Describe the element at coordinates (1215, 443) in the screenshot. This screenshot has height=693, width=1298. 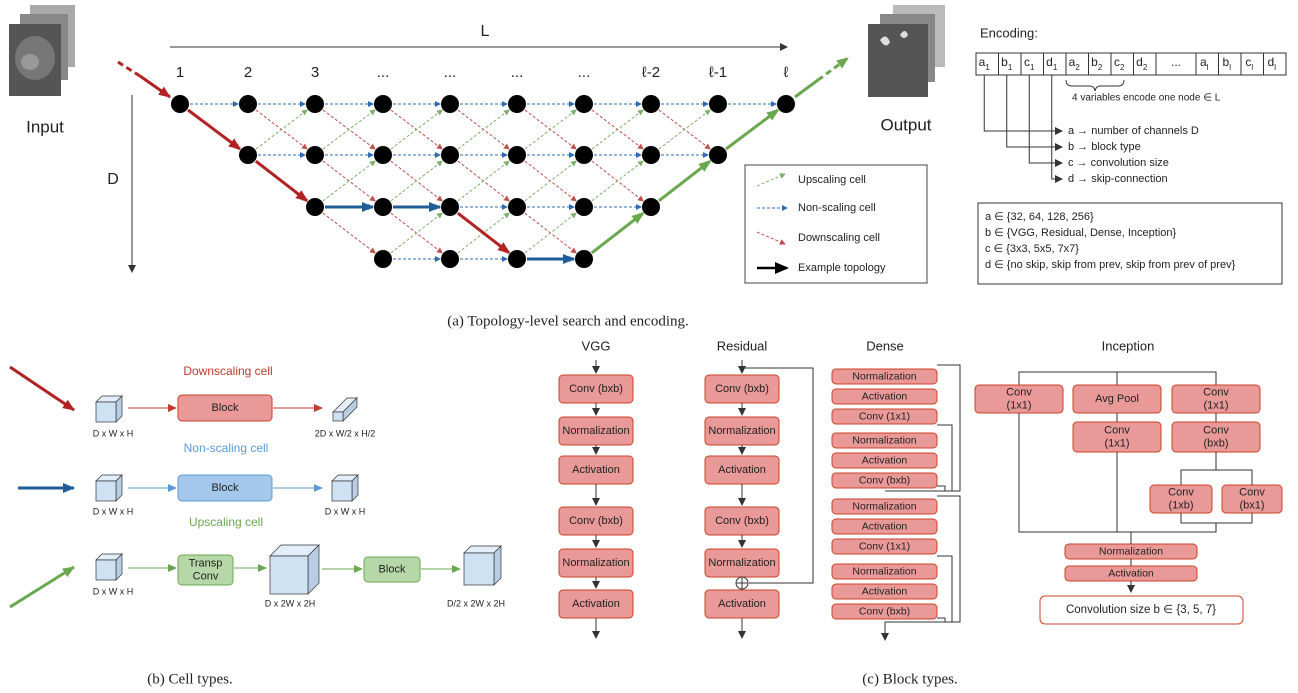
I see `block-label: (bxb)` at that location.